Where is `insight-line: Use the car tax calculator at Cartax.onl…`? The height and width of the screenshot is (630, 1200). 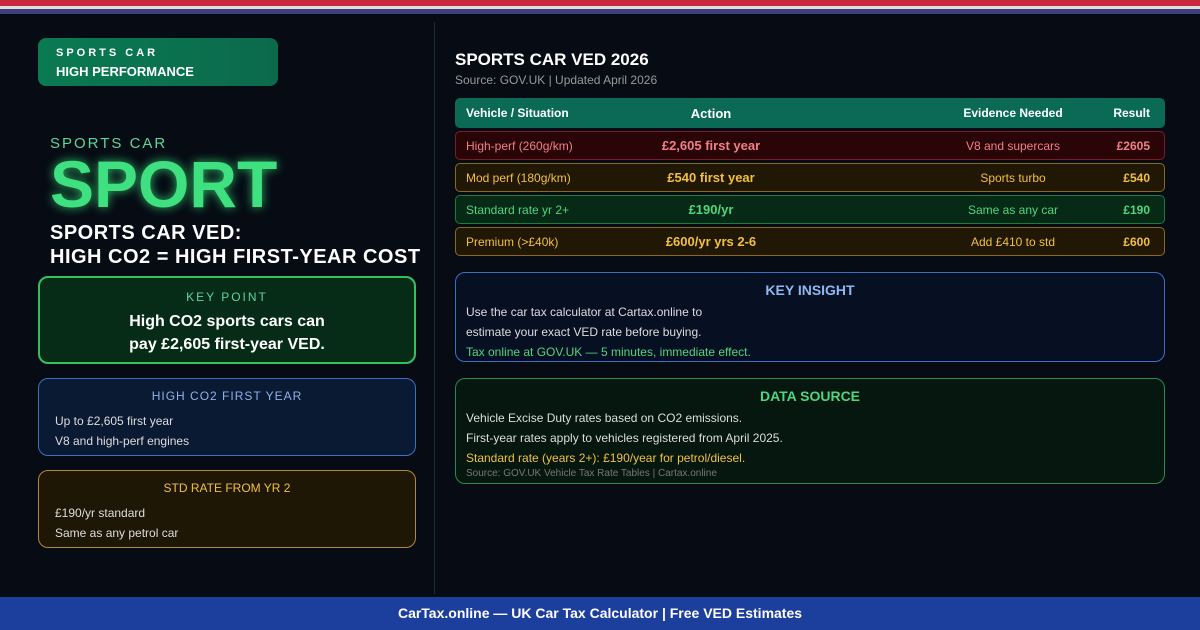
insight-line: Use the car tax calculator at Cartax.onl… is located at coordinates (584, 312).